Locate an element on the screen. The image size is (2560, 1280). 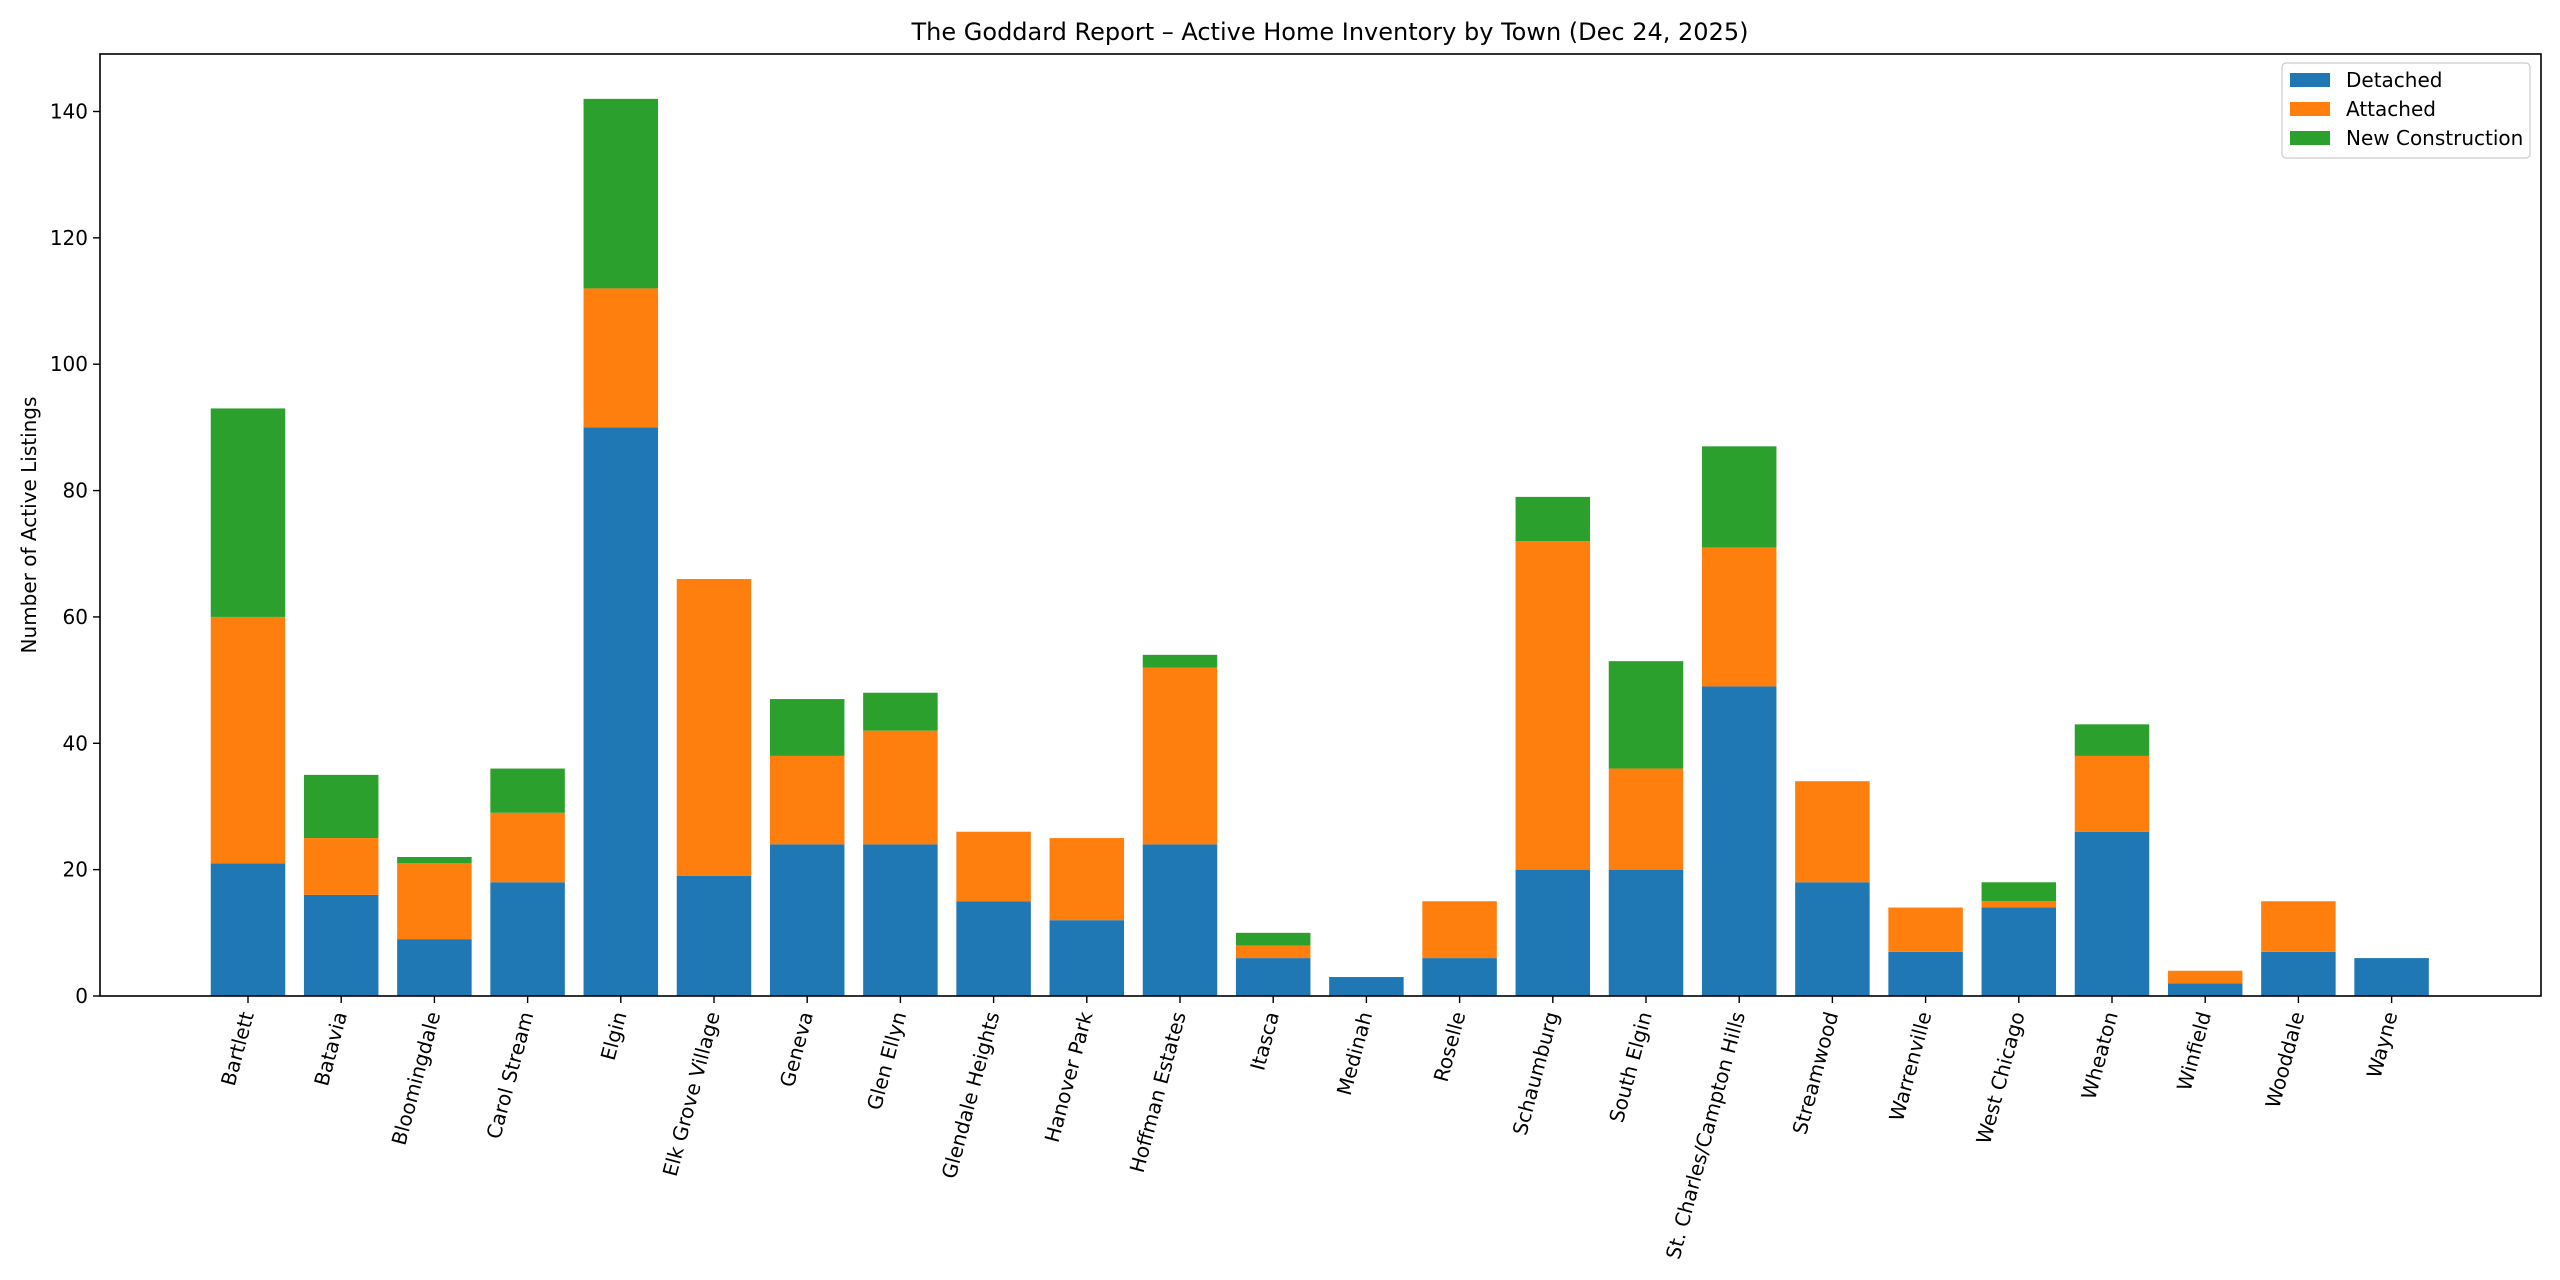
y-tick-label: 20 is located at coordinates (75, 870).